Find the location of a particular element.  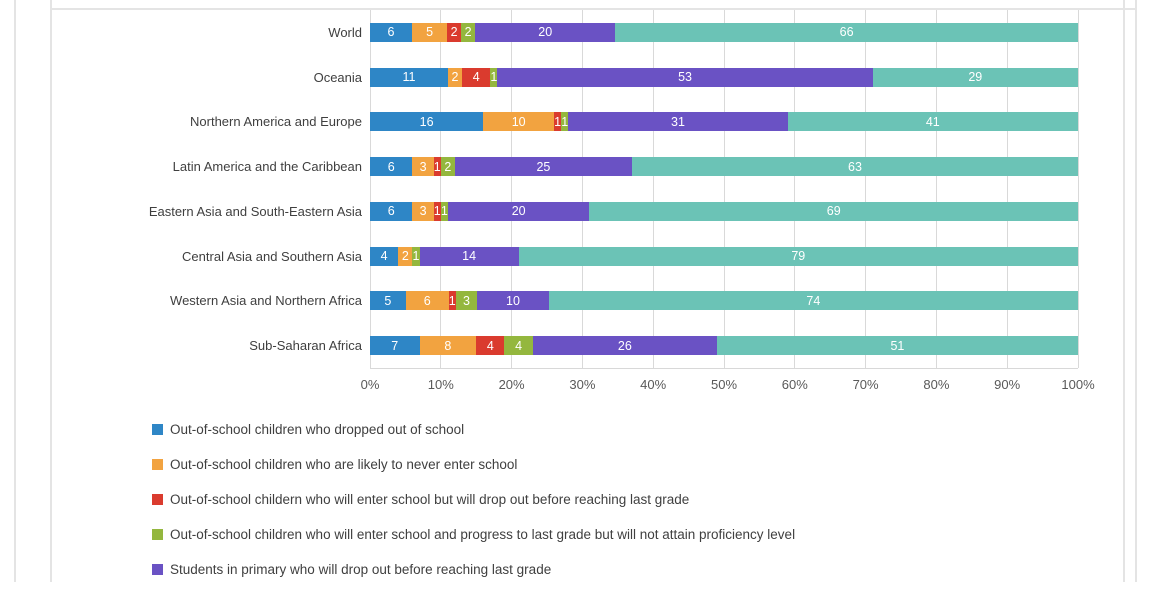

segment-value-label: 25 is located at coordinates (543, 166).